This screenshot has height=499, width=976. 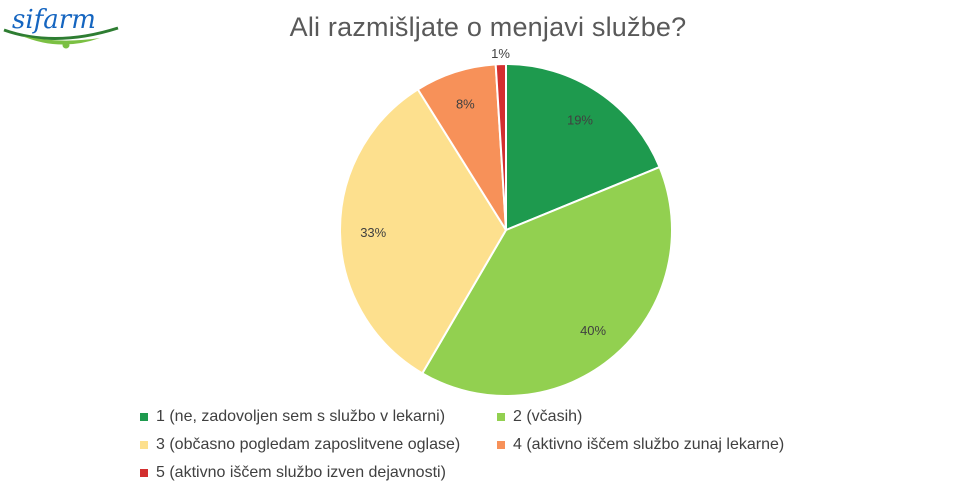 What do you see at coordinates (61, 33) in the screenshot?
I see `logo-swoosh` at bounding box center [61, 33].